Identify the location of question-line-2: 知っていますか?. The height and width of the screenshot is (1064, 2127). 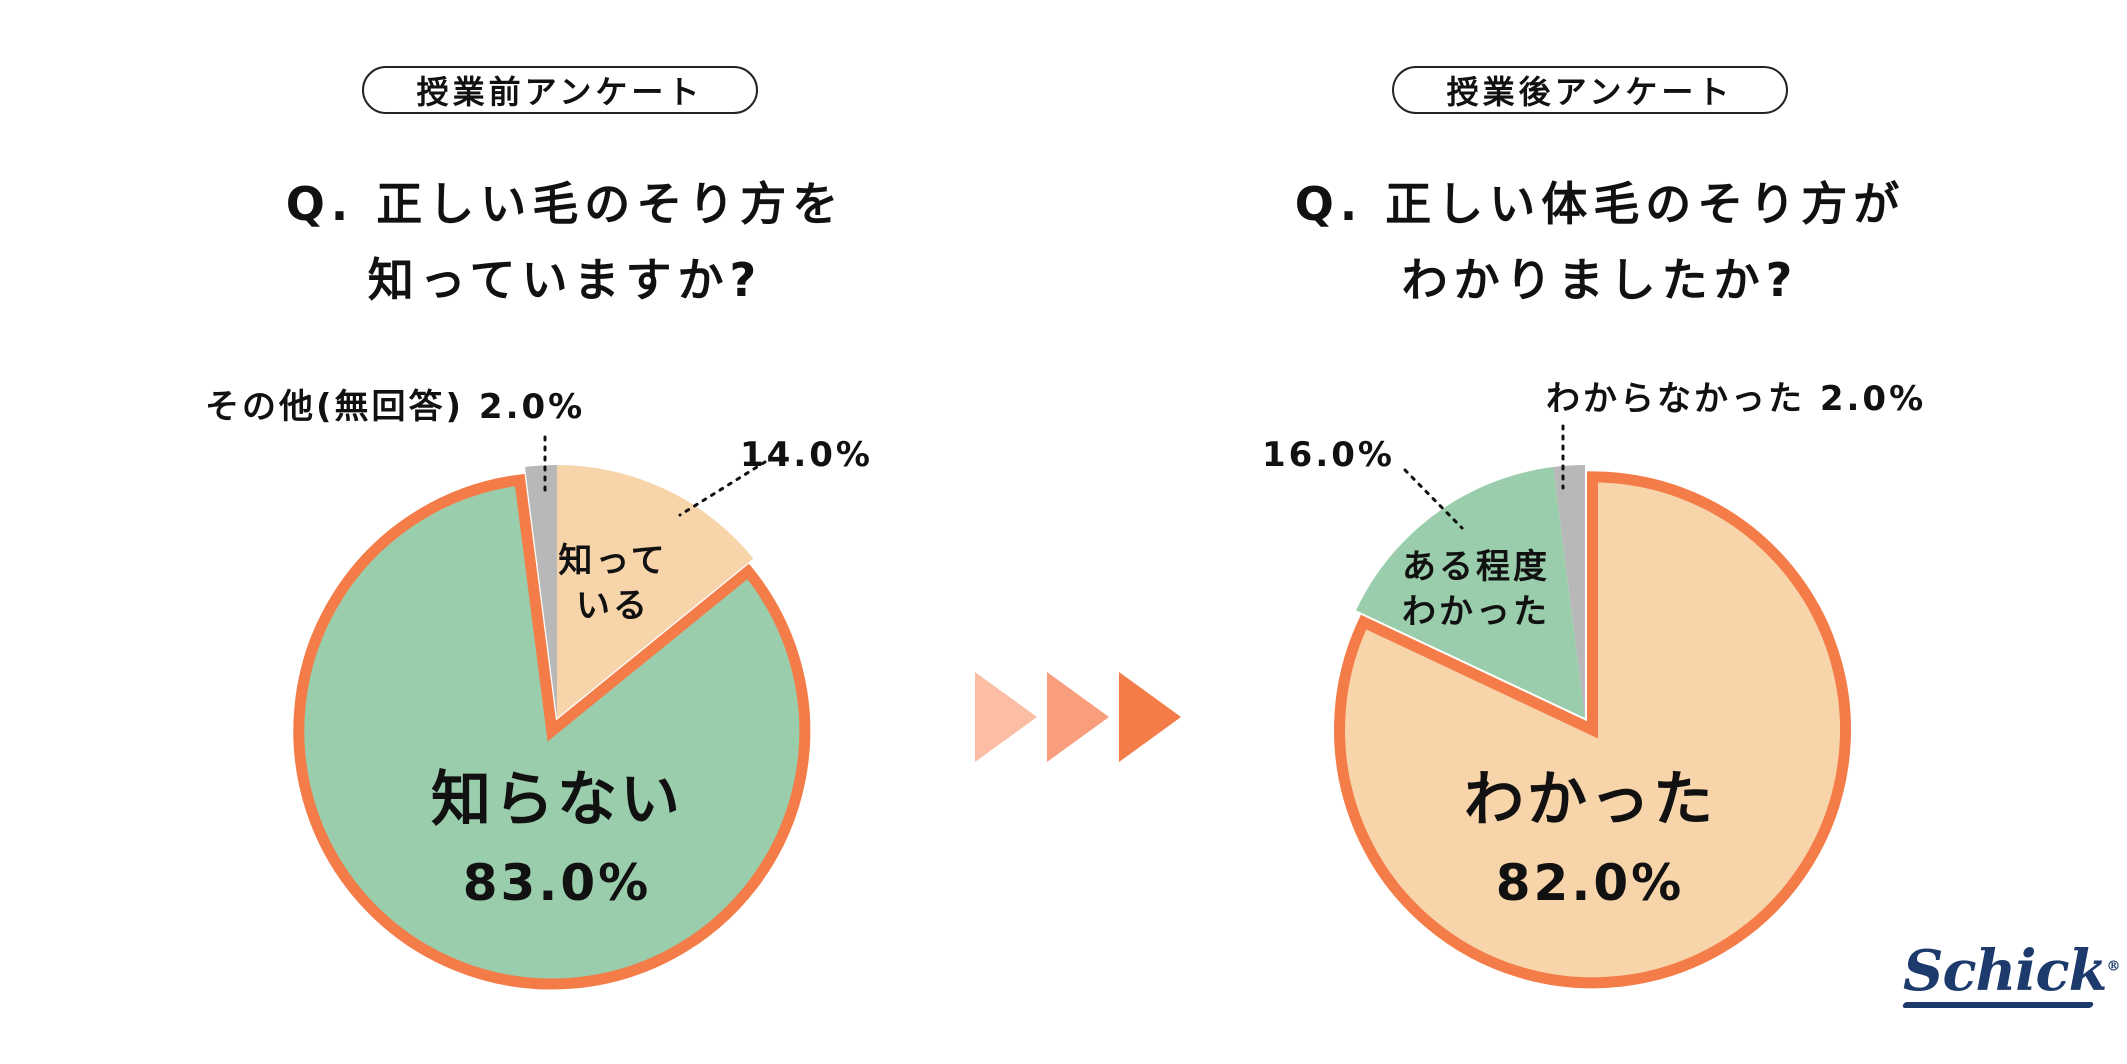
(565, 280).